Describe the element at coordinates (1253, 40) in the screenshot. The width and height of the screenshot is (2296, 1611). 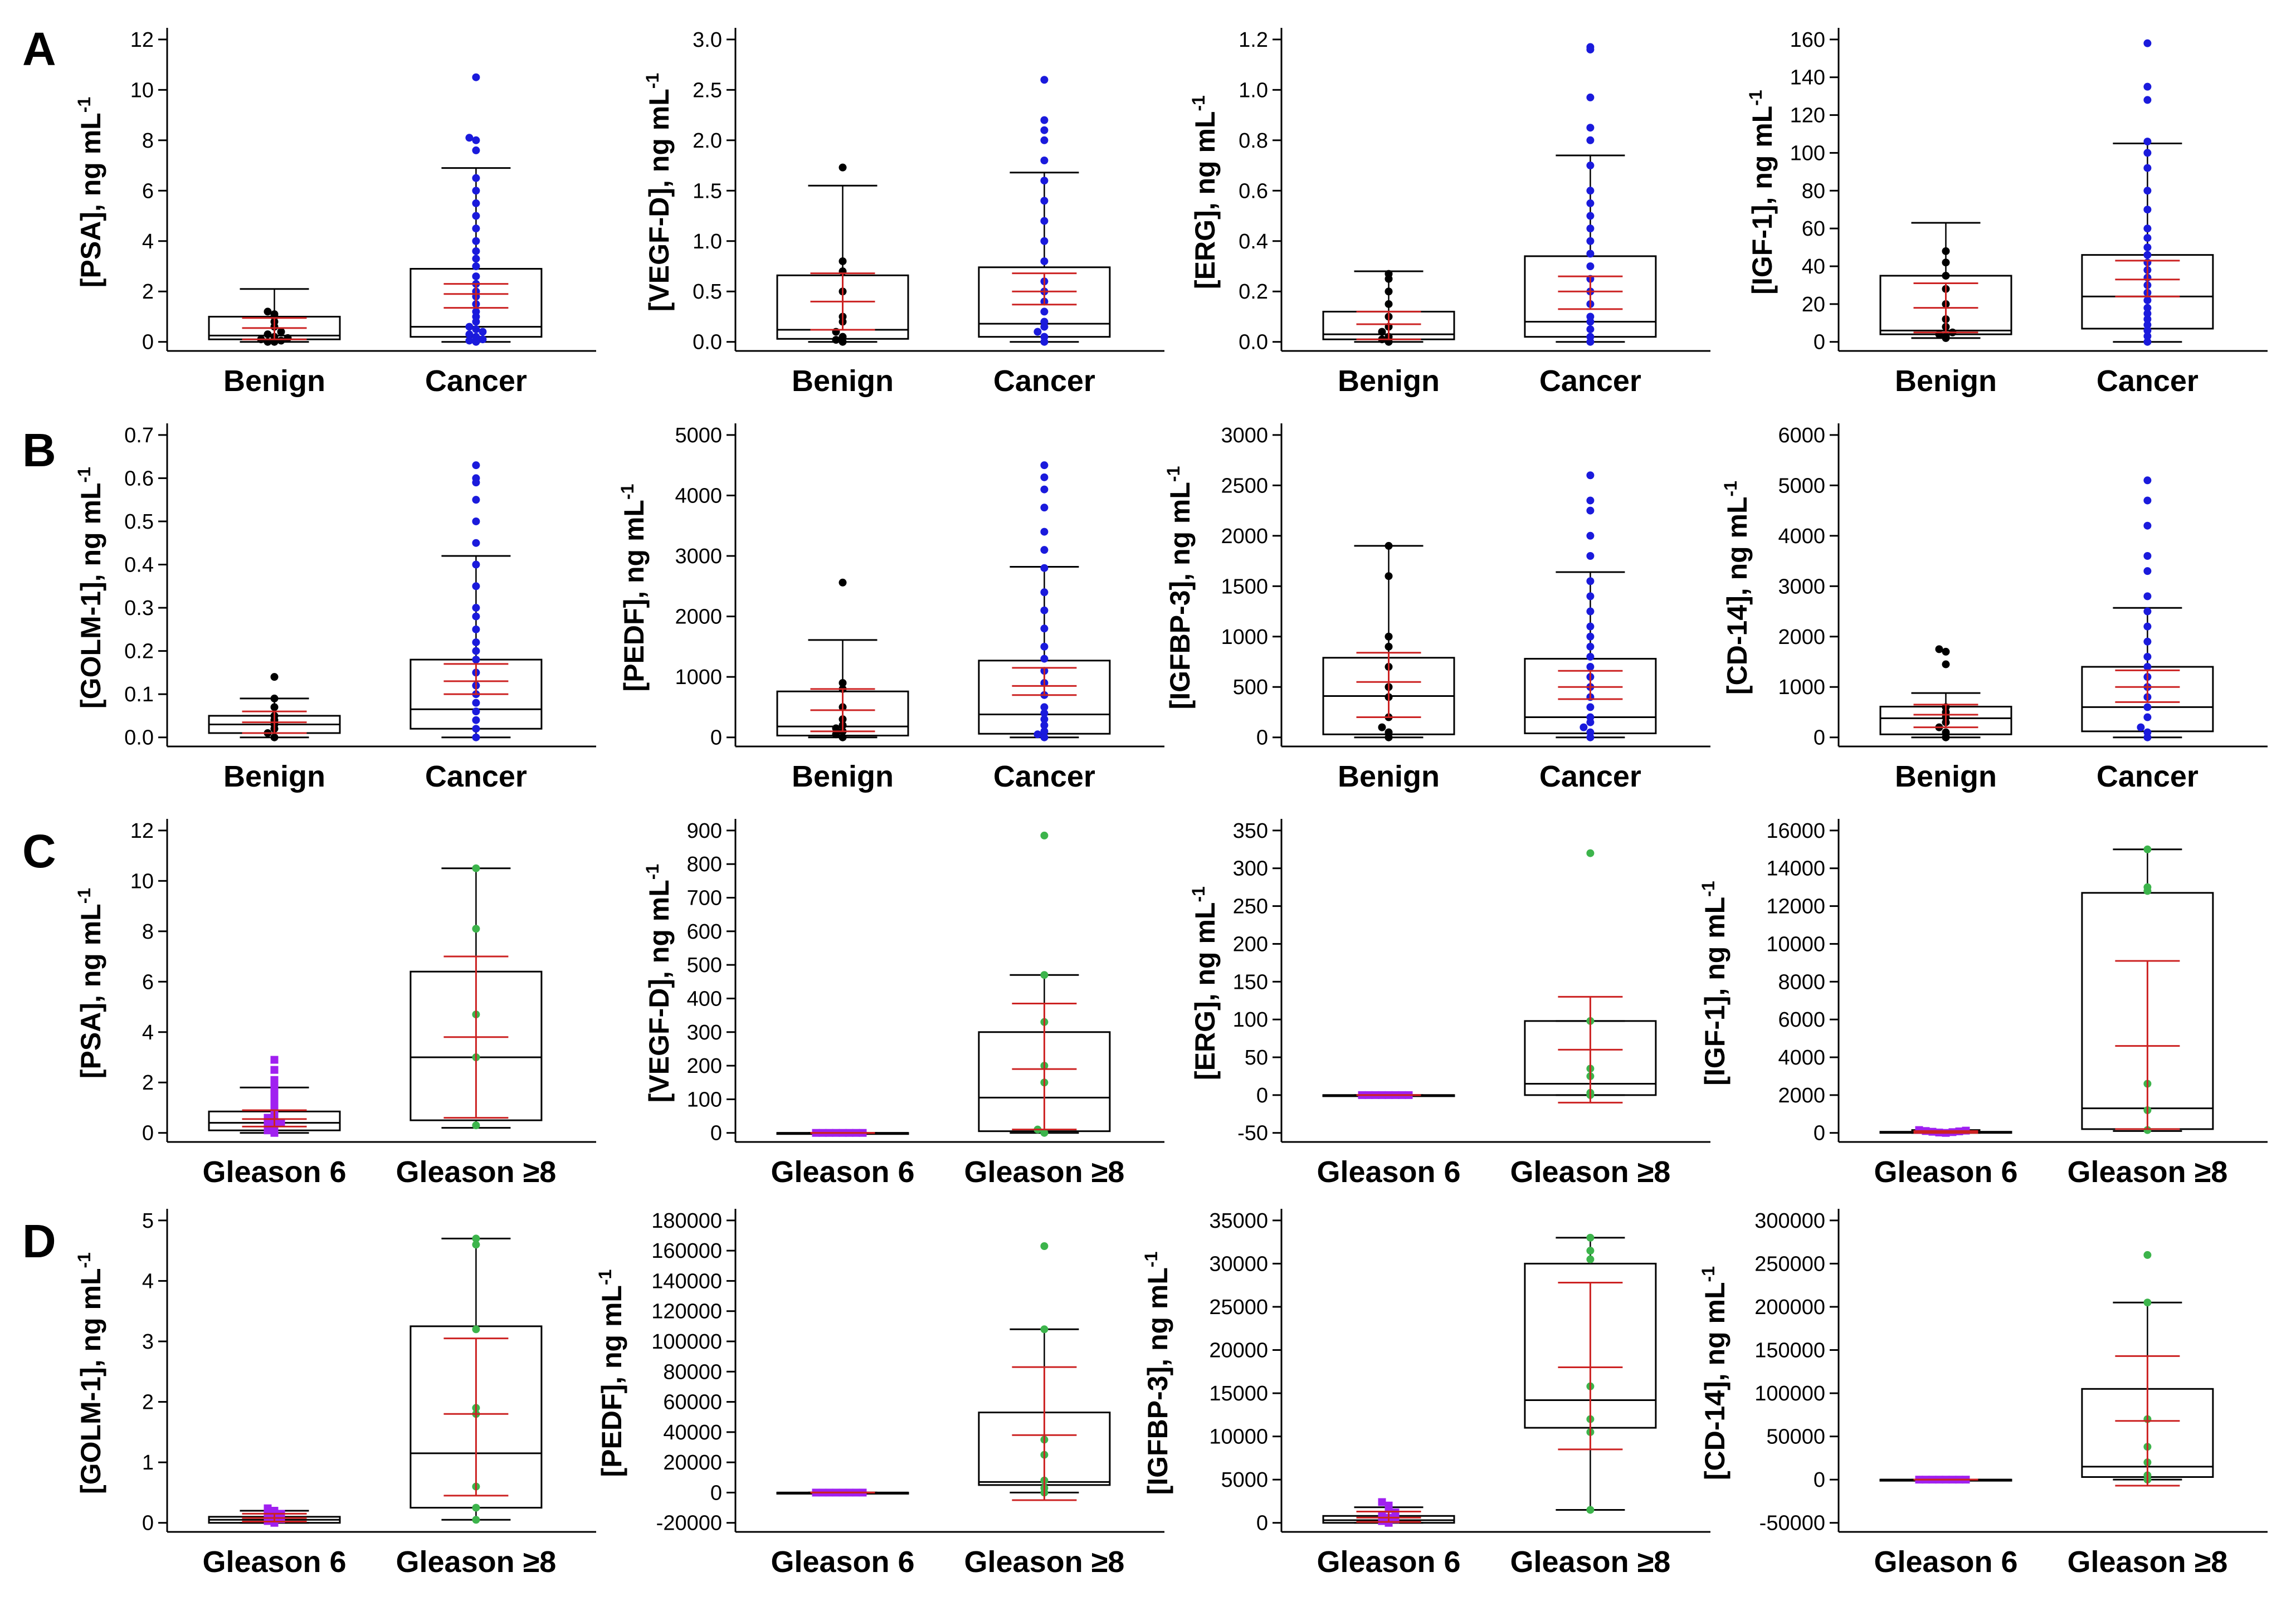
I see `y-tick-label: 1.2` at that location.